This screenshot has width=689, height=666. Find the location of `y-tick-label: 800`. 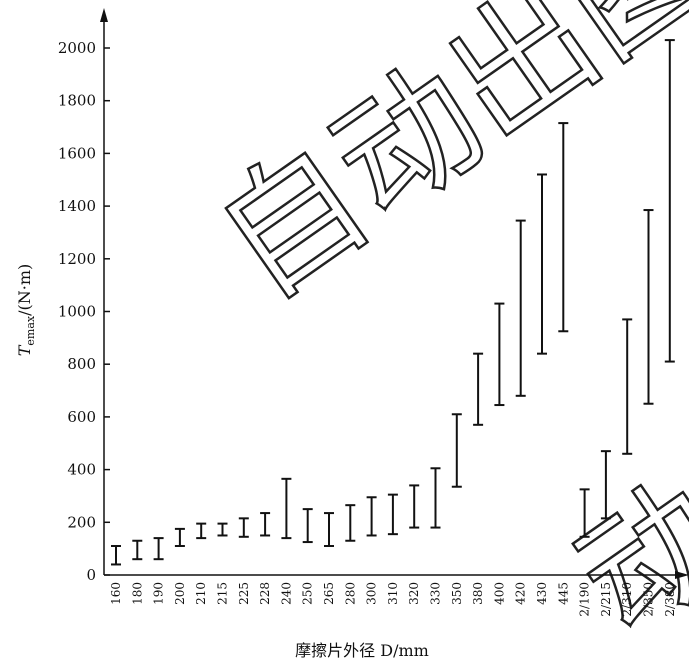

y-tick-label: 800 is located at coordinates (81, 364).